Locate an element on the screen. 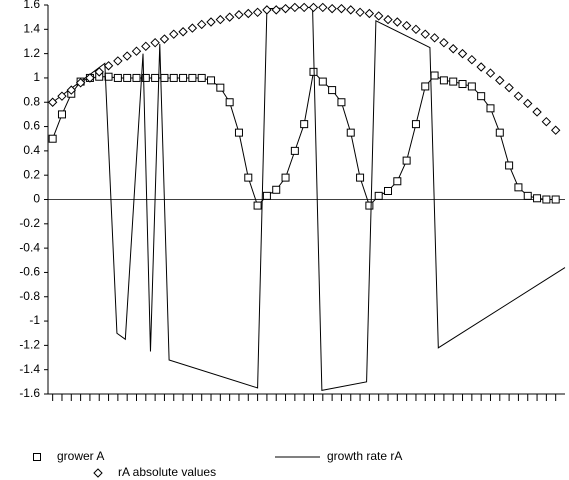 This screenshot has height=480, width=569. y-tick-label: -1.4 is located at coordinates (29, 369).